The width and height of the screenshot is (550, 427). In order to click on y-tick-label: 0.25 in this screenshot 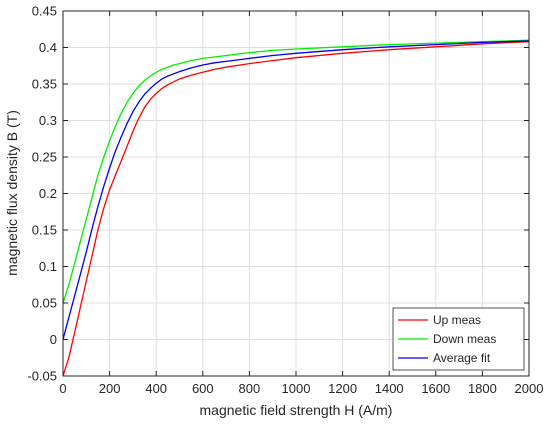, I will do `click(44, 157)`.